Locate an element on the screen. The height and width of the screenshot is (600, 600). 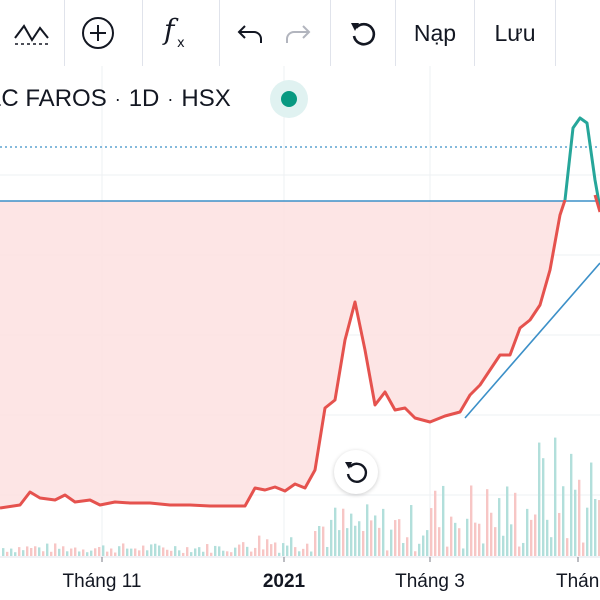
market-status-indicator is located at coordinates (289, 99).